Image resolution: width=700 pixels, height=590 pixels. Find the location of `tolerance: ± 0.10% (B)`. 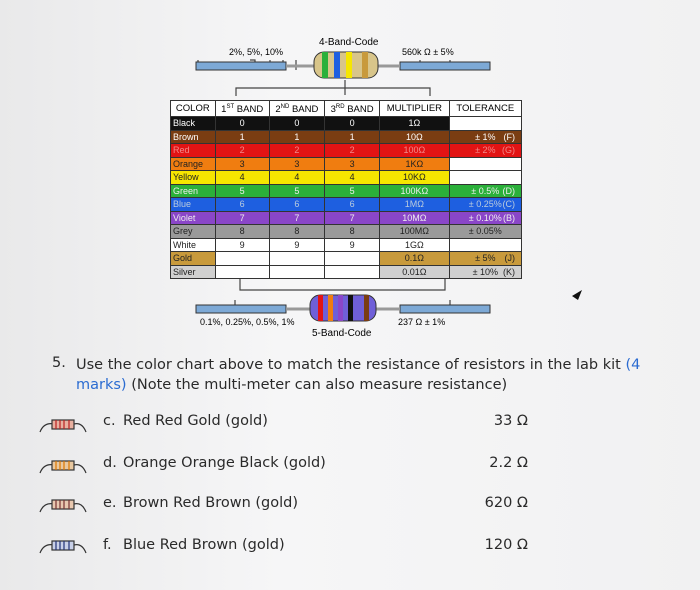

tolerance: ± 0.10% (B) is located at coordinates (485, 218).